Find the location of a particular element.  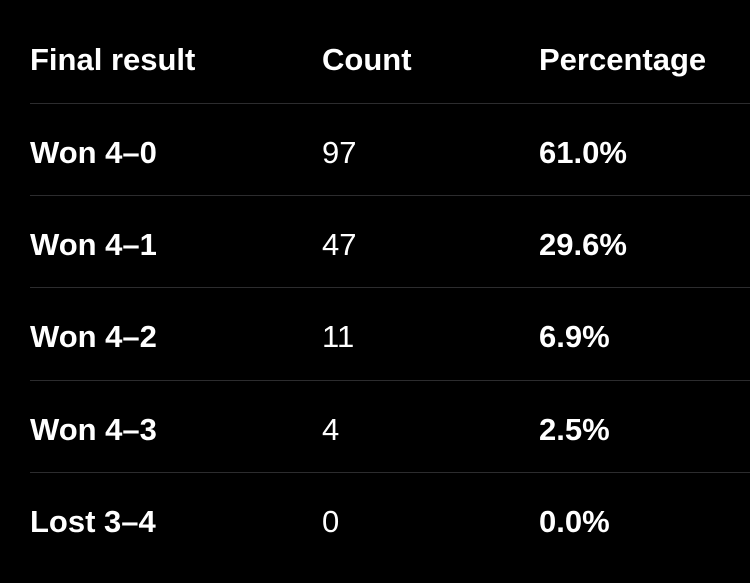

count-cell: 97 is located at coordinates (339, 152).